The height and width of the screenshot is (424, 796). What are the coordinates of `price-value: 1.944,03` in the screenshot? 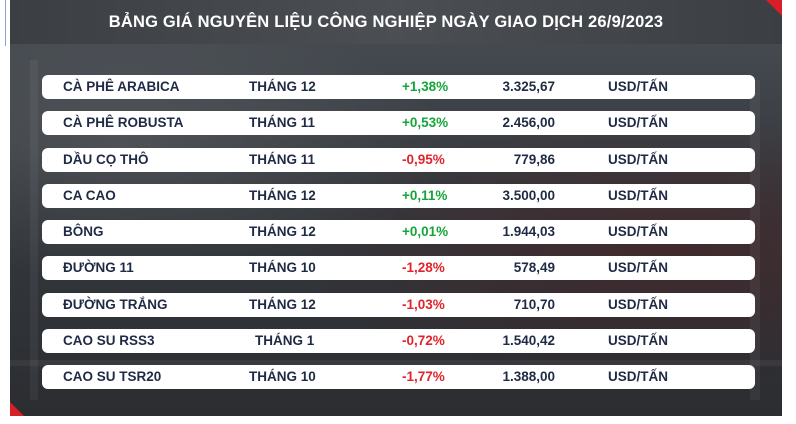 It's located at (528, 232).